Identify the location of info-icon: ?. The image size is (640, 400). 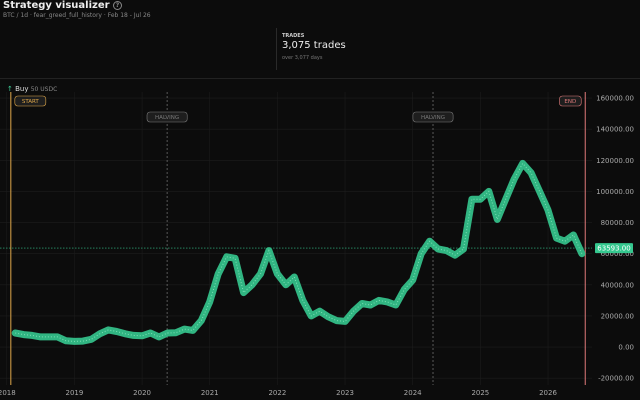
(118, 5).